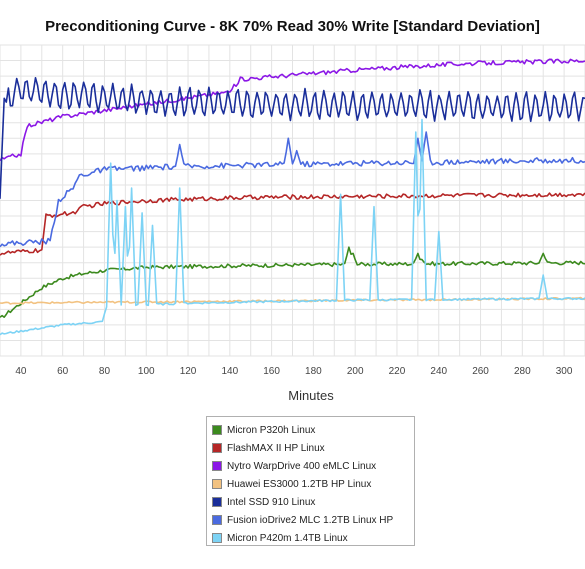 The width and height of the screenshot is (585, 569). I want to click on legend-item: Fusion ioDrive2 MLC 1.2TB Linux HP, so click(313, 520).